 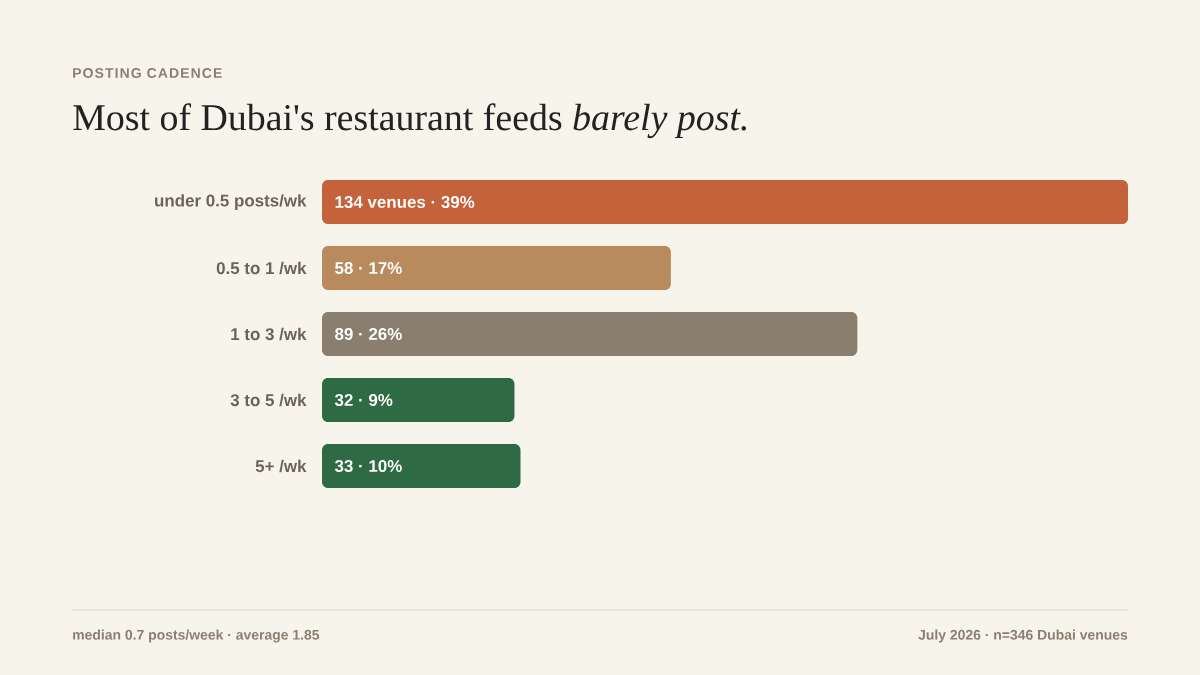 I want to click on data-label: 58 · 17%, so click(x=368, y=268).